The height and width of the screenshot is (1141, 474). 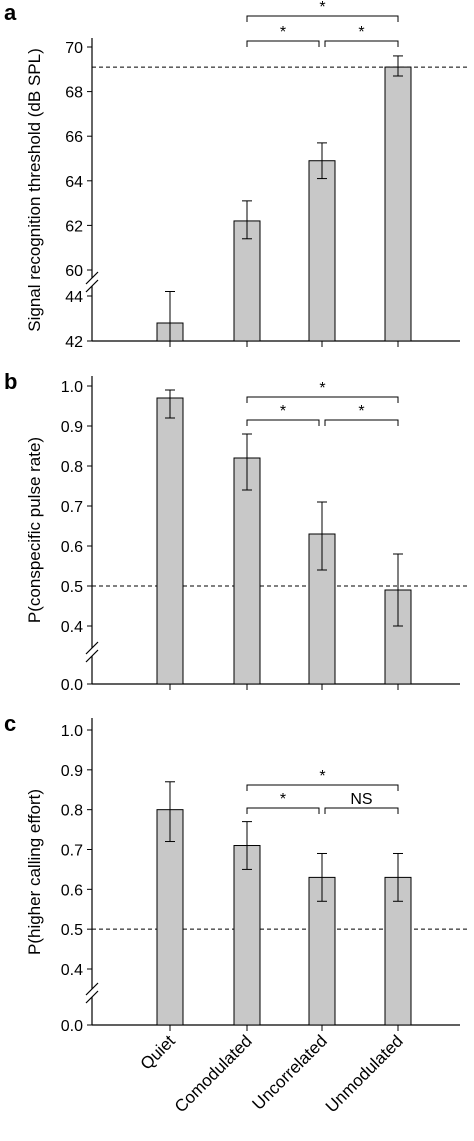 What do you see at coordinates (290, 1072) in the screenshot?
I see `x-category-label: Uncorrelated` at bounding box center [290, 1072].